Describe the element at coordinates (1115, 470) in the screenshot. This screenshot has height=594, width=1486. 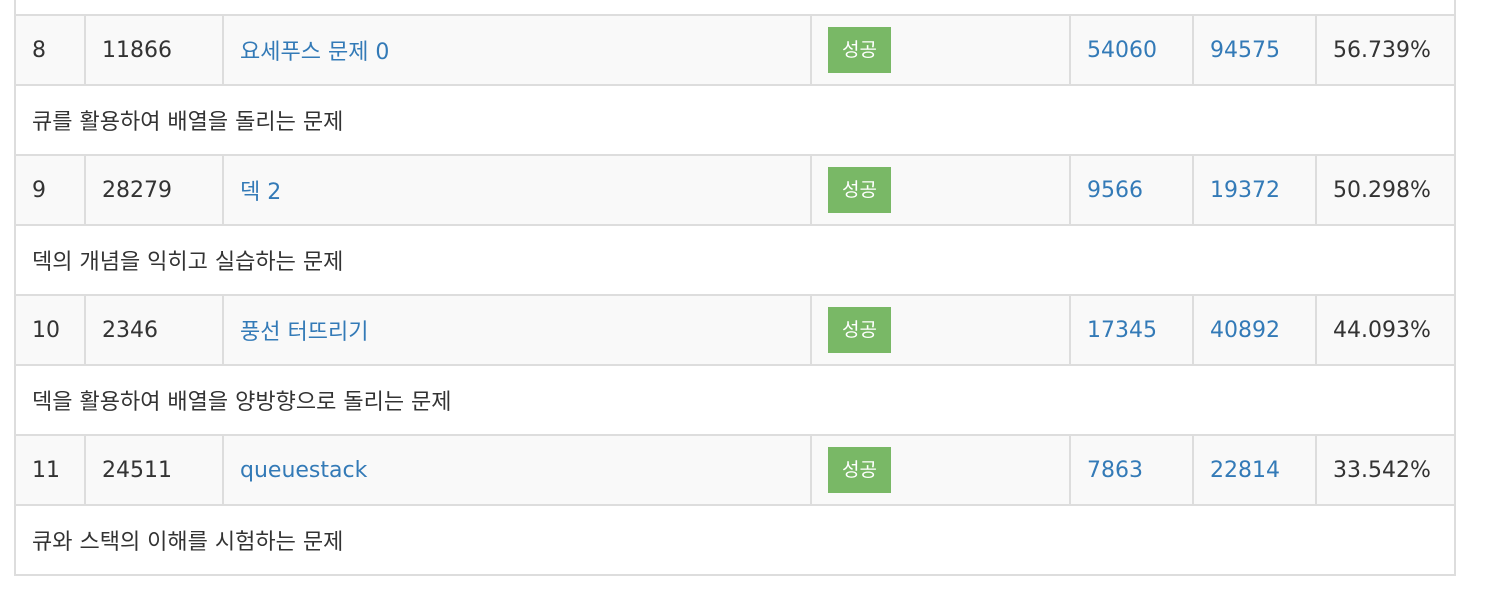
I see `solved-count-link: 7863` at that location.